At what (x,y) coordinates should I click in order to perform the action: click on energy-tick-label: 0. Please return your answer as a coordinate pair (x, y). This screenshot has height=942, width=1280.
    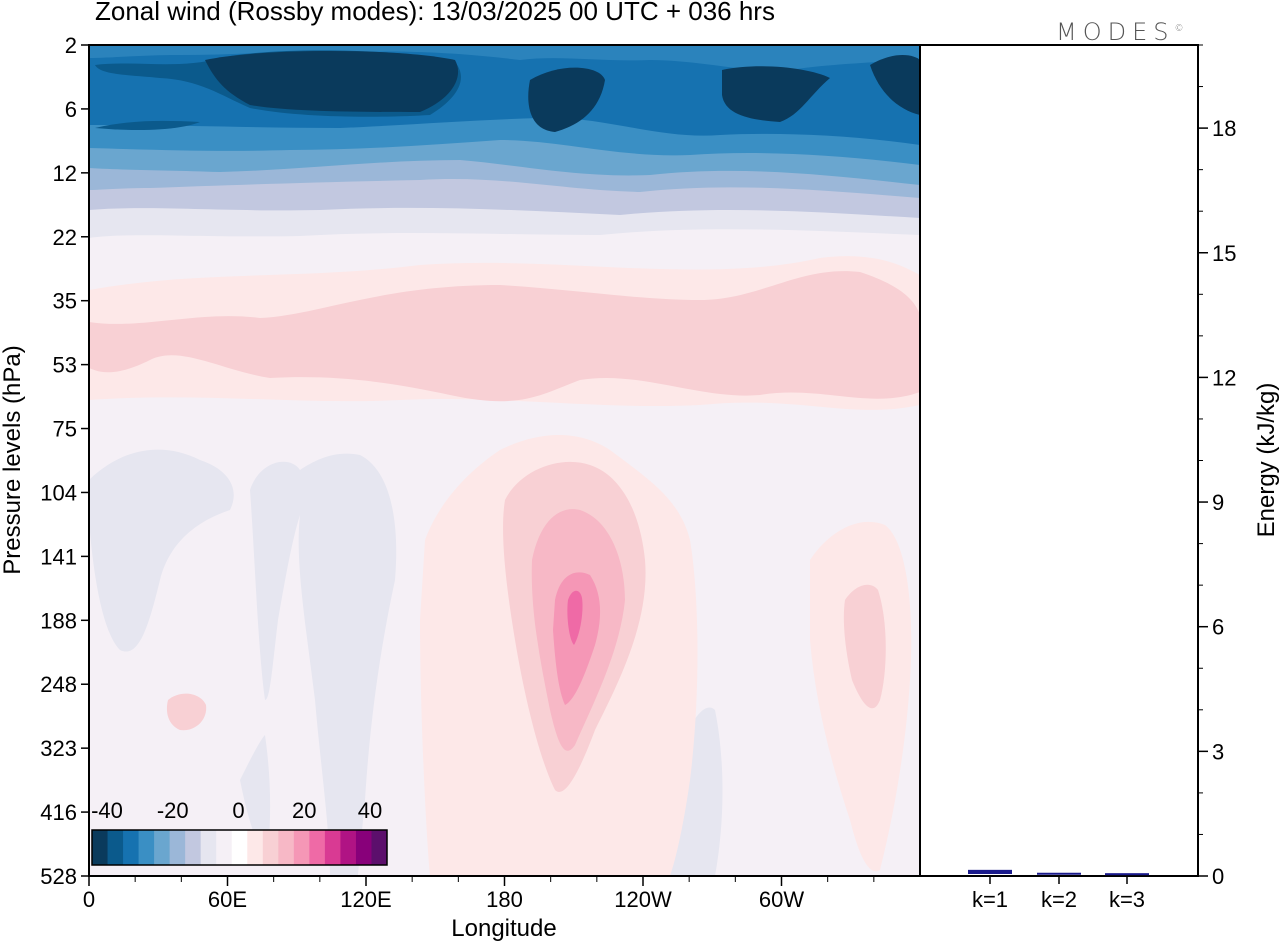
    Looking at the image, I should click on (1218, 876).